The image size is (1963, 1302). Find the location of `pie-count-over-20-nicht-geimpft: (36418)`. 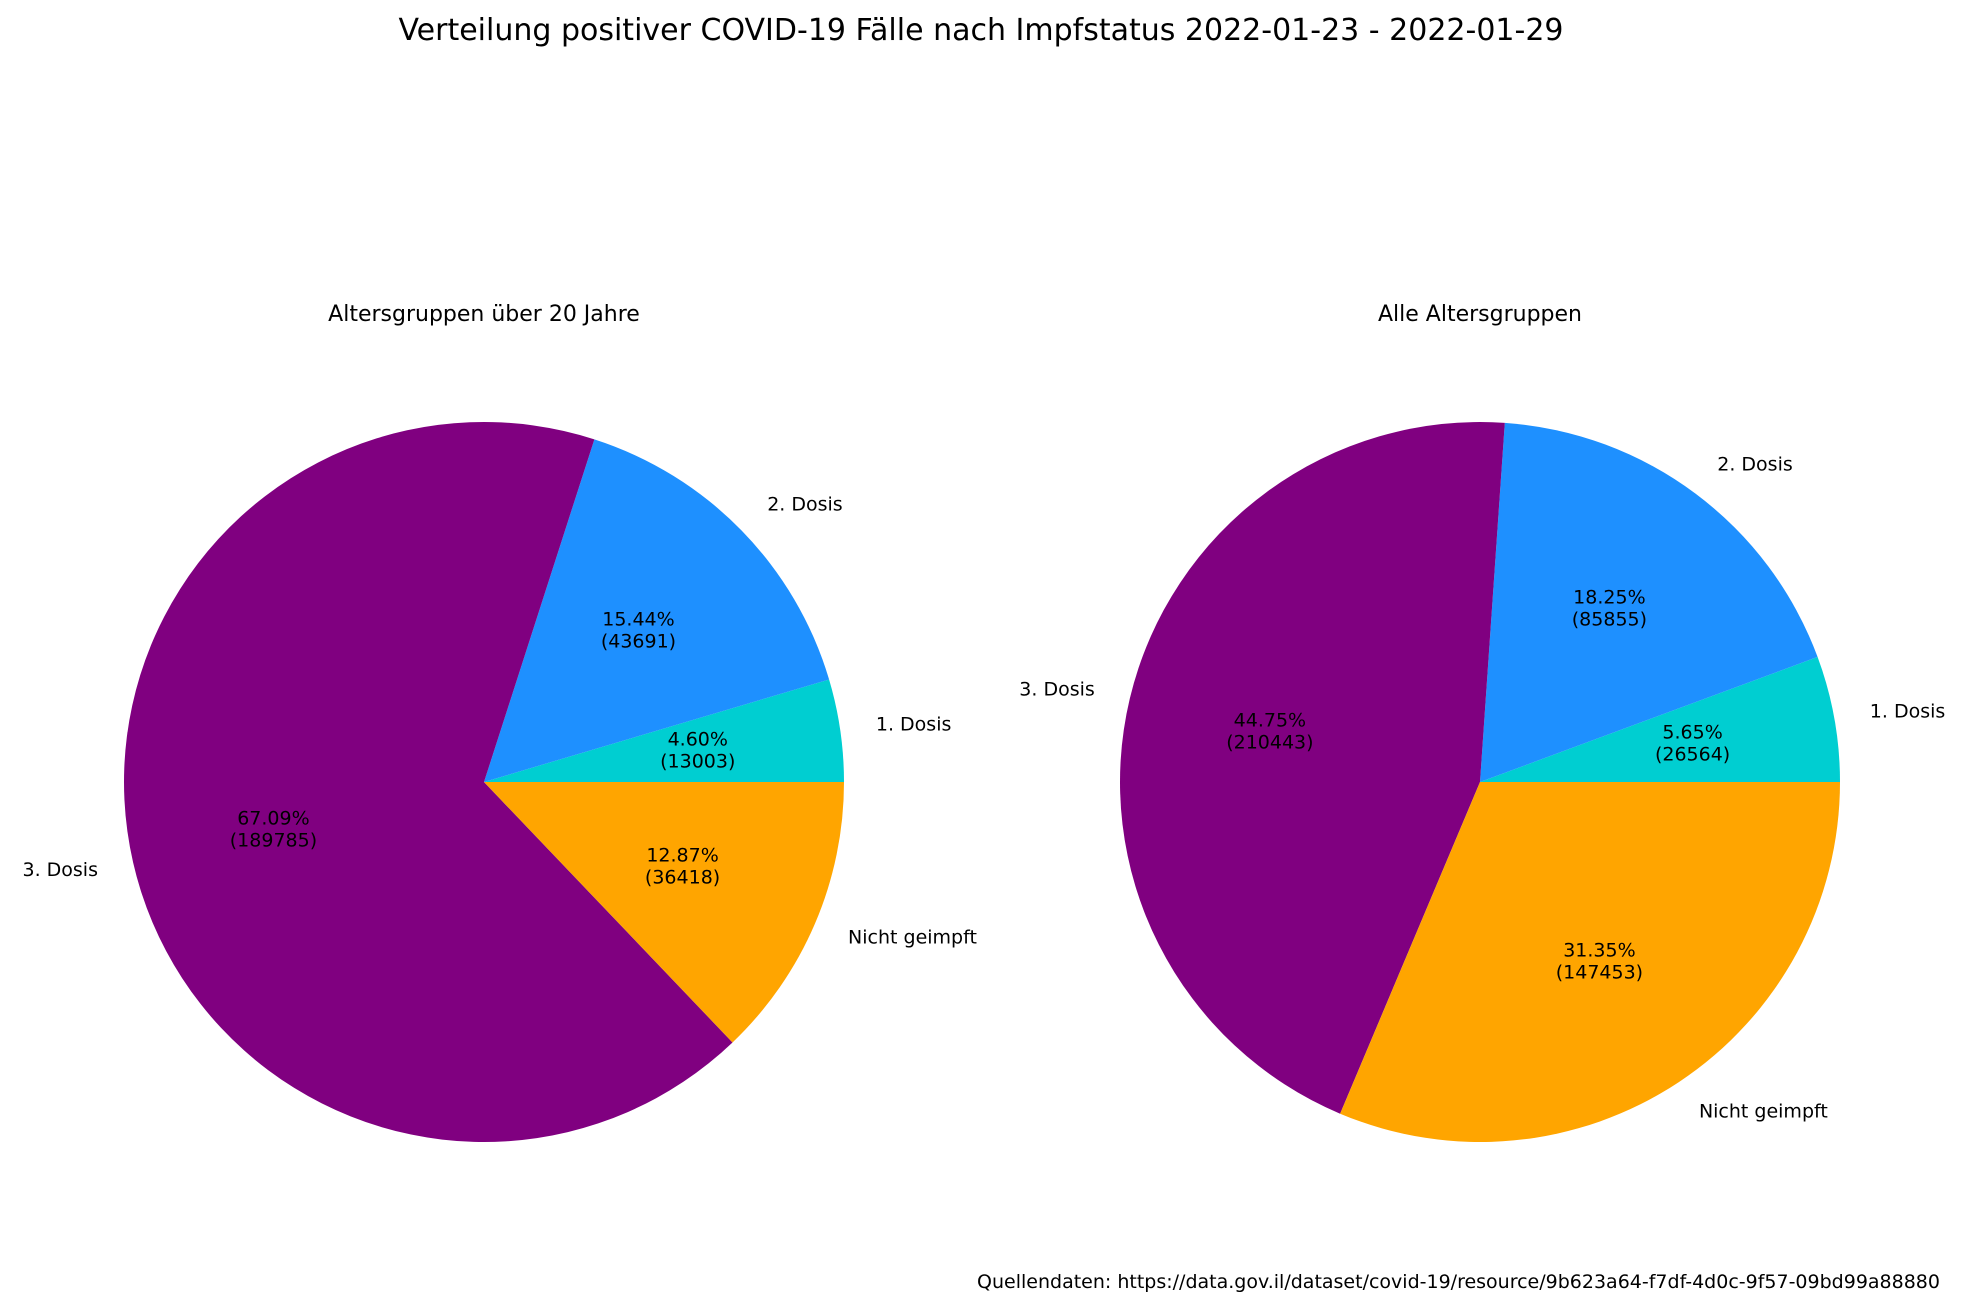

pie-count-over-20-nicht-geimpft: (36418) is located at coordinates (682, 877).